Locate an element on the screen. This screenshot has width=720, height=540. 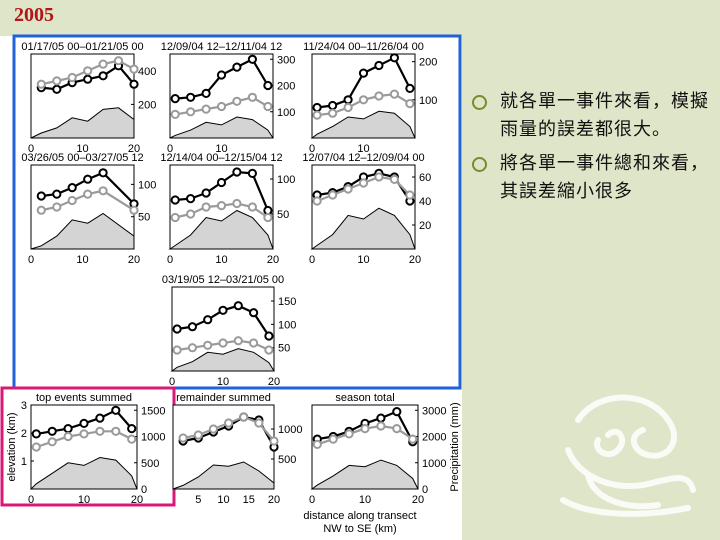
panel: 12/14/04 00–12/15/04 12 0 10 20 50 100 is located at coordinates (227, 209).